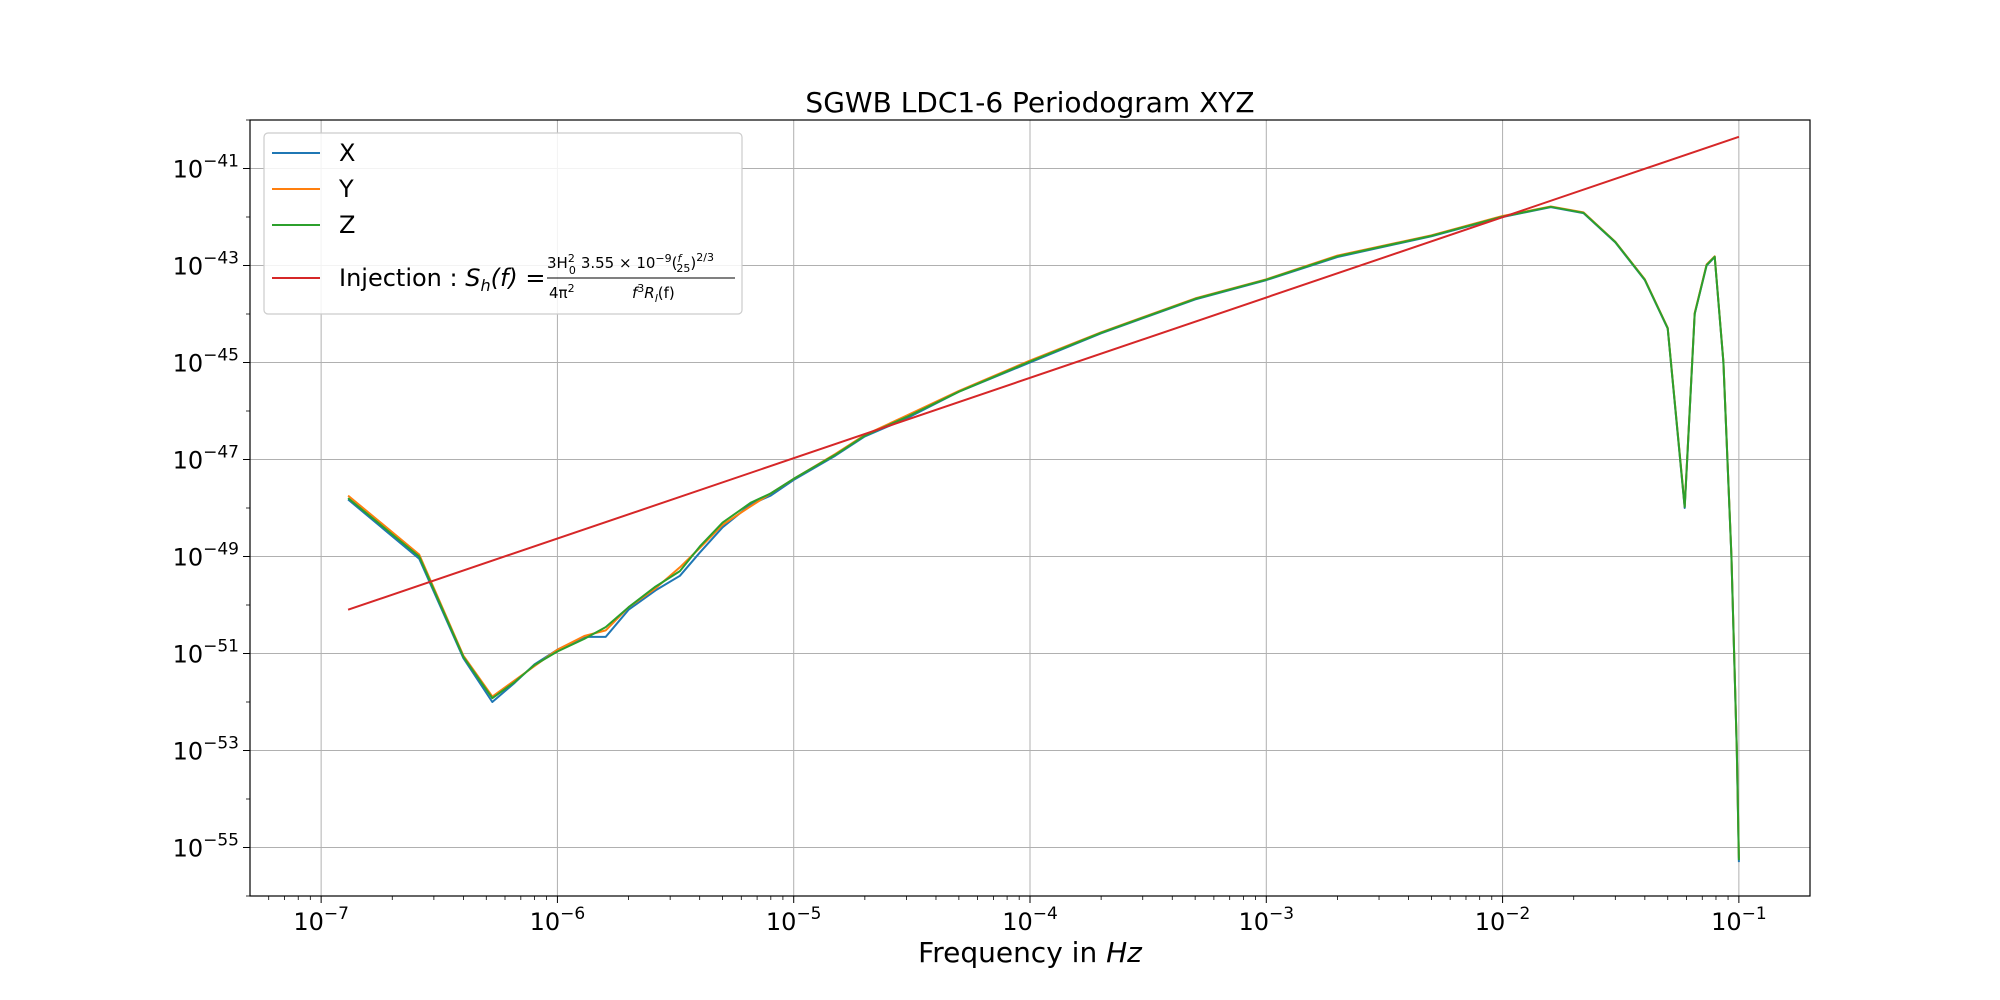 The height and width of the screenshot is (1000, 2000). Describe the element at coordinates (653, 293) in the screenshot. I see `formula-denominator-right: f3Rl(f)` at that location.